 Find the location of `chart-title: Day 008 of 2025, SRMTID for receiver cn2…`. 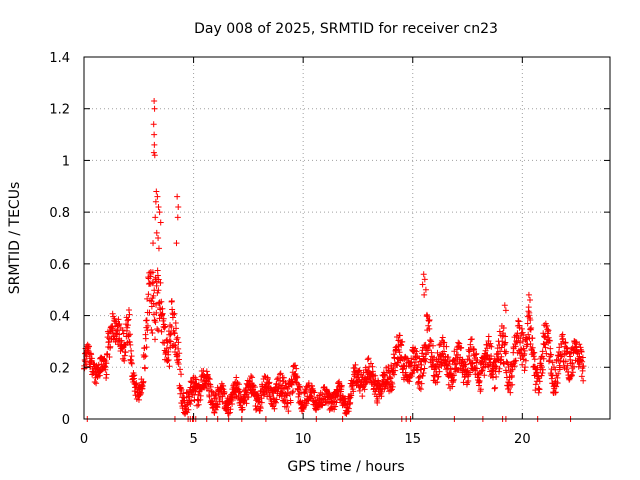

chart-title: Day 008 of 2025, SRMTID for receiver cn2… is located at coordinates (346, 29).